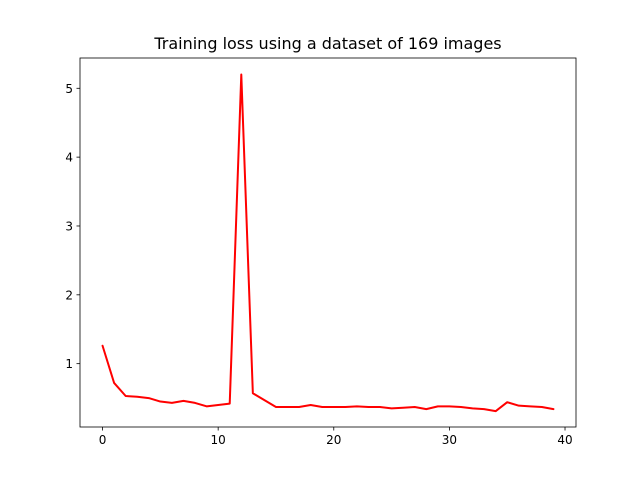 The image size is (640, 480). Describe the element at coordinates (69, 158) in the screenshot. I see `y-tick-label: 4` at that location.